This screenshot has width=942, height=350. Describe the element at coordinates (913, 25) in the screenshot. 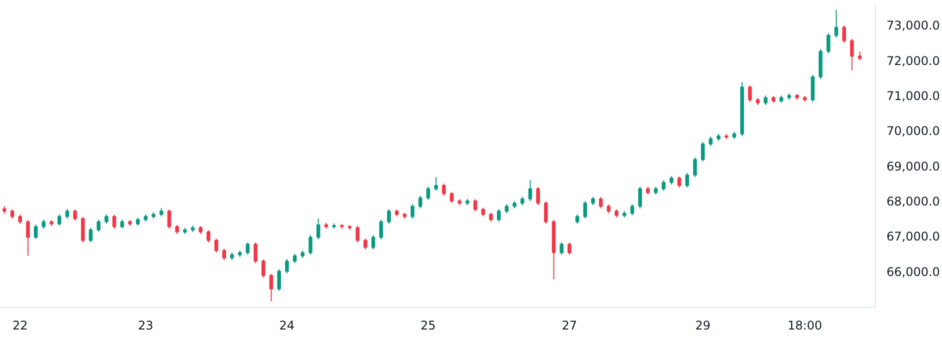

I see `y-tick-label: 73,000.0` at that location.